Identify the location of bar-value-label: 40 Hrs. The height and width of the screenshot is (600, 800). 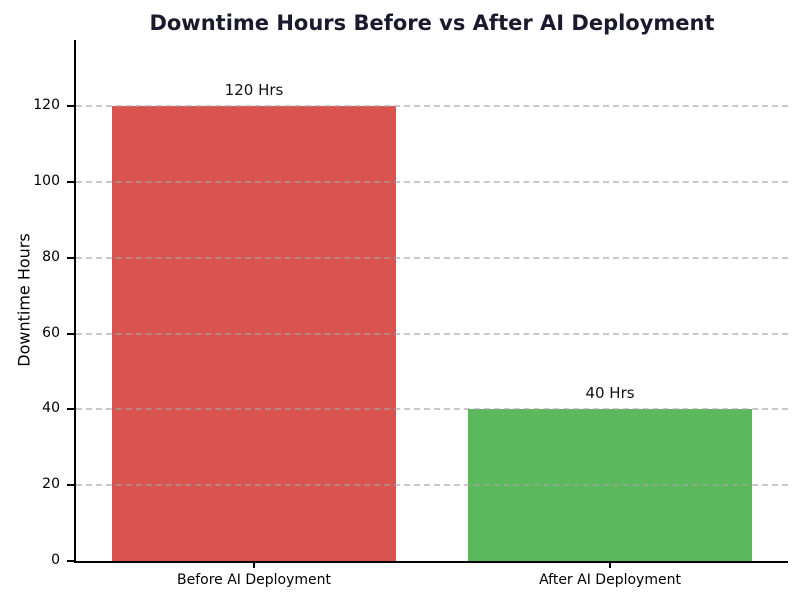
(610, 393).